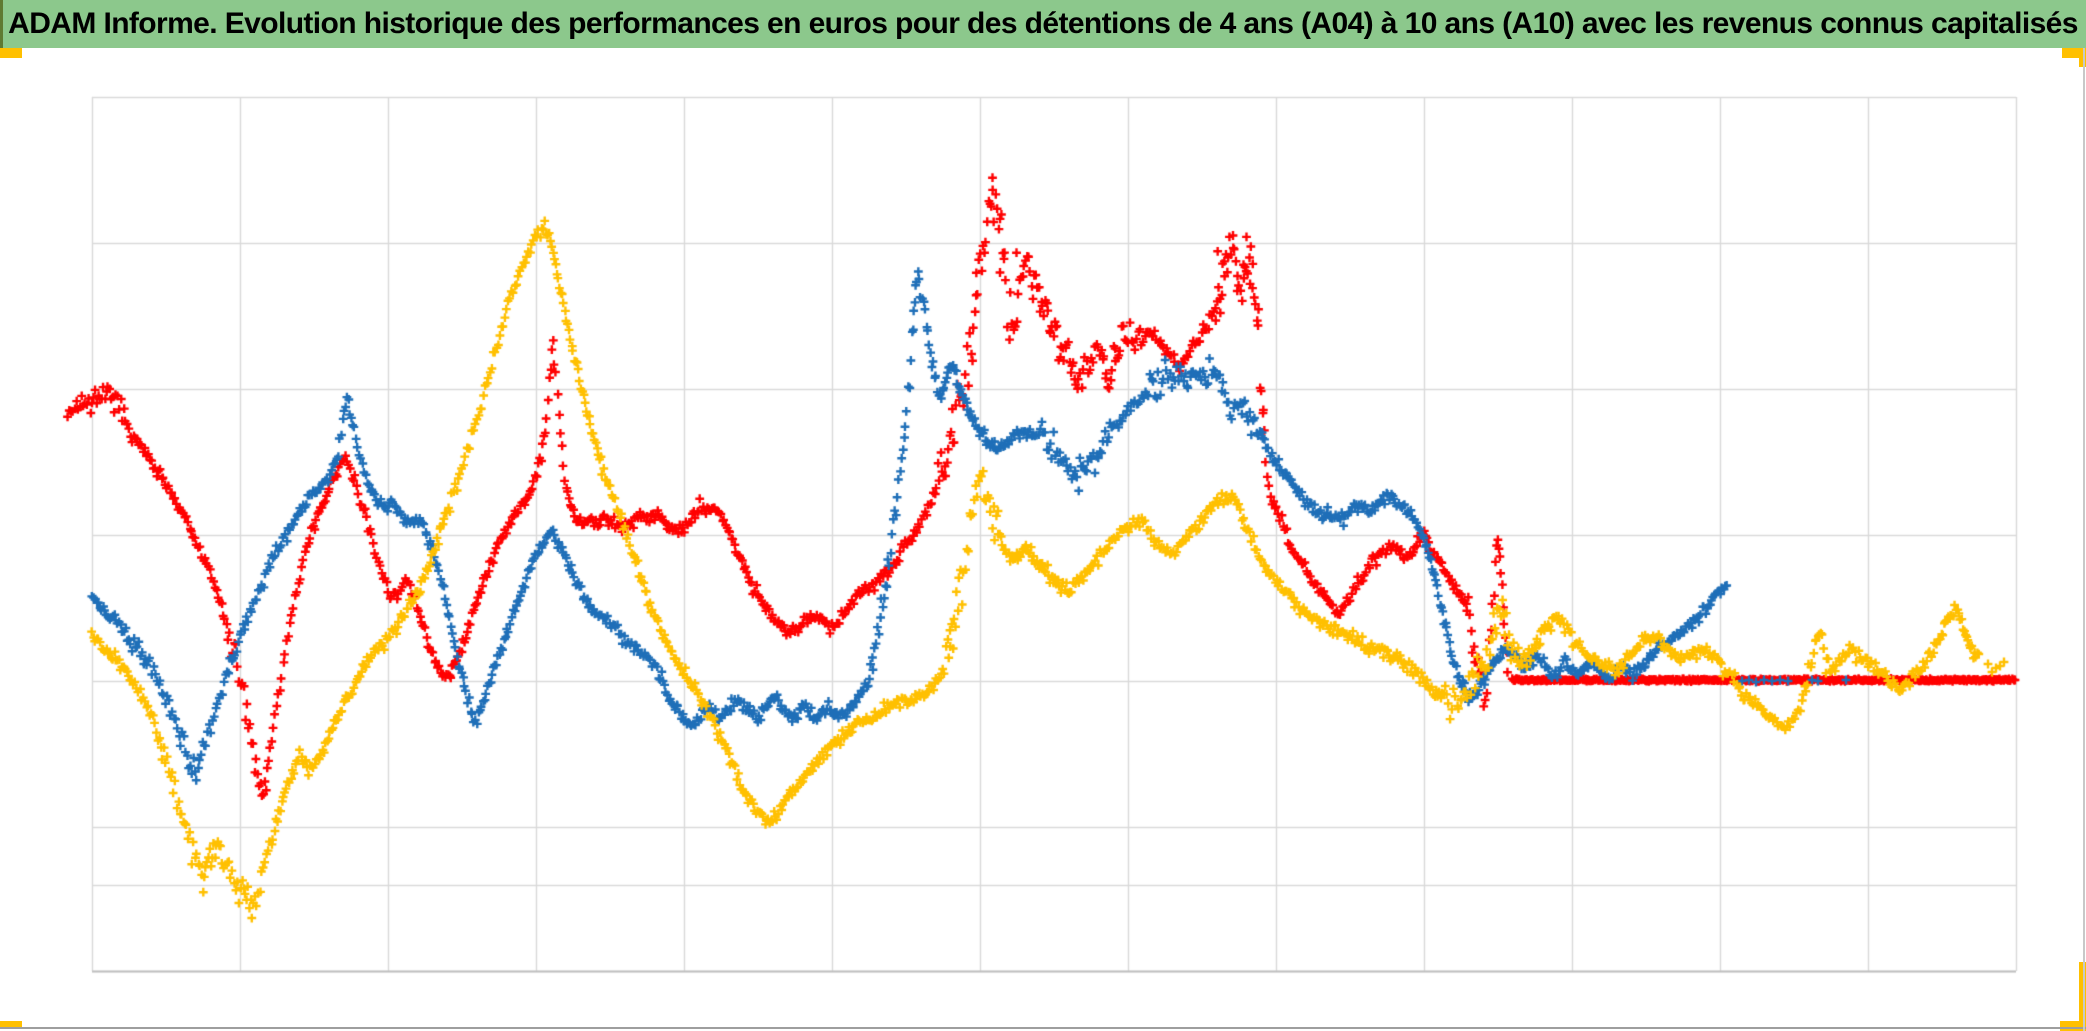  I want to click on corner-mark-bottom-left, so click(11, 1025).